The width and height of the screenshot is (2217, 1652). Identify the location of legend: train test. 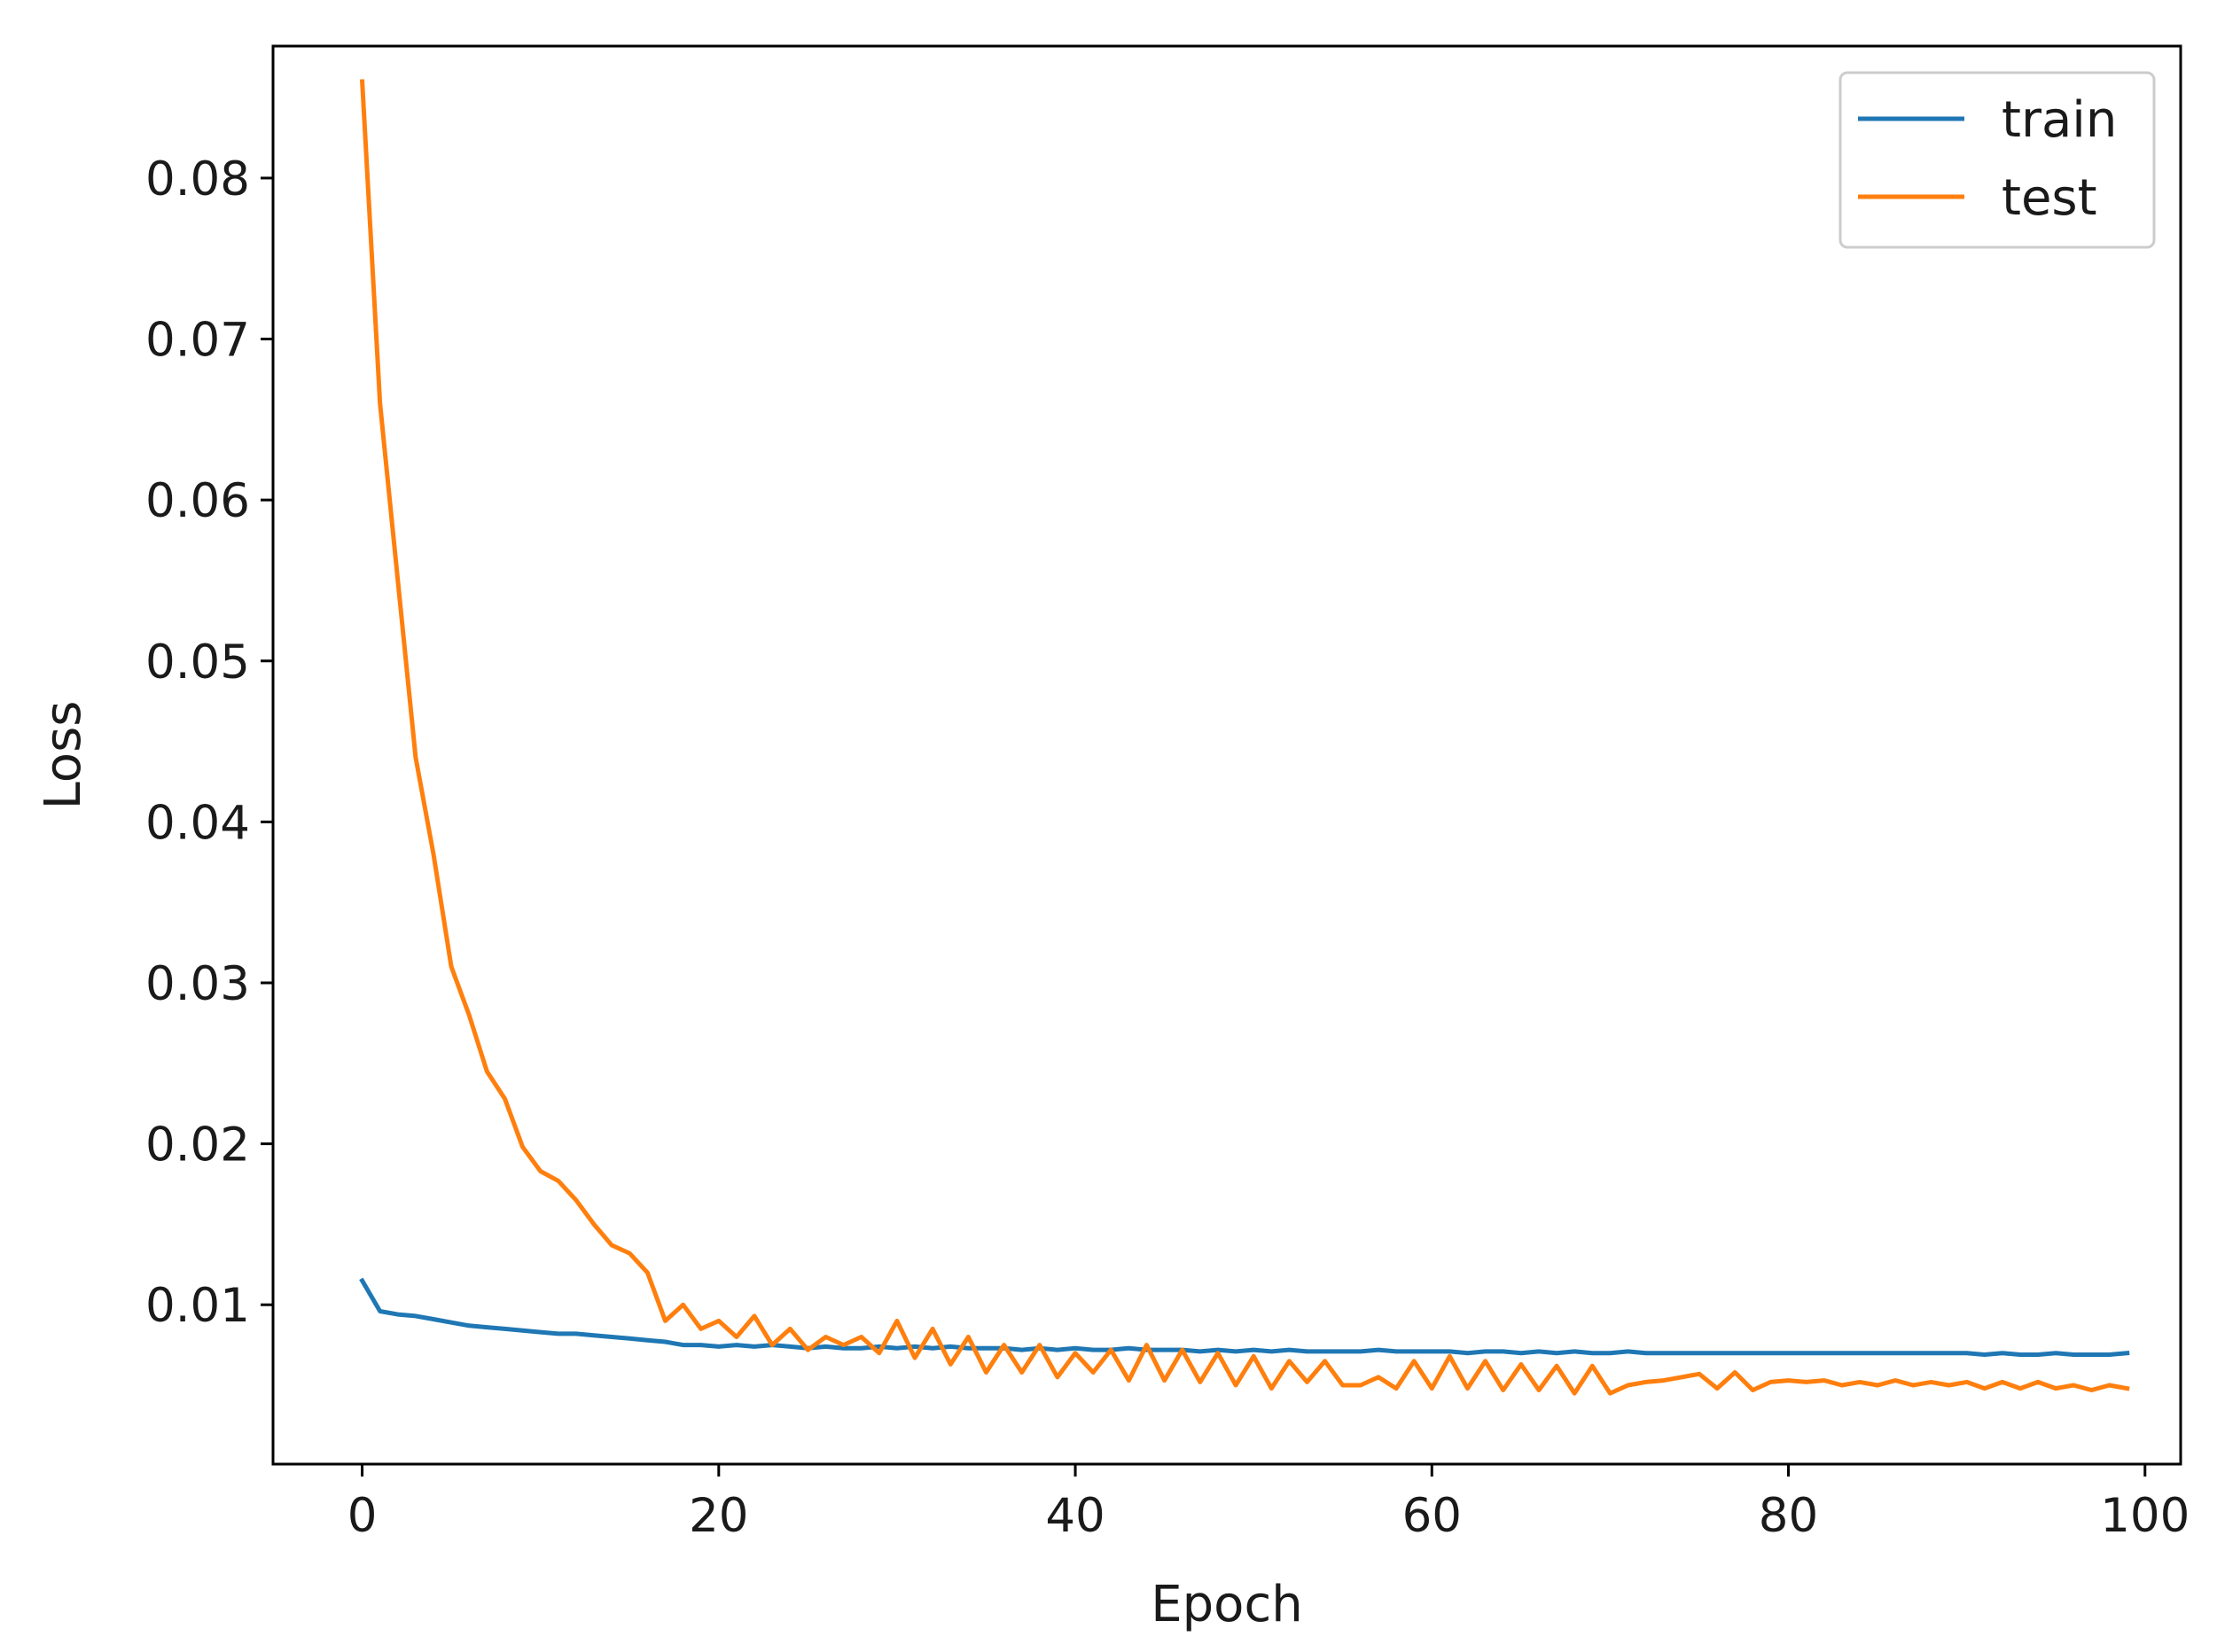
(1997, 160).